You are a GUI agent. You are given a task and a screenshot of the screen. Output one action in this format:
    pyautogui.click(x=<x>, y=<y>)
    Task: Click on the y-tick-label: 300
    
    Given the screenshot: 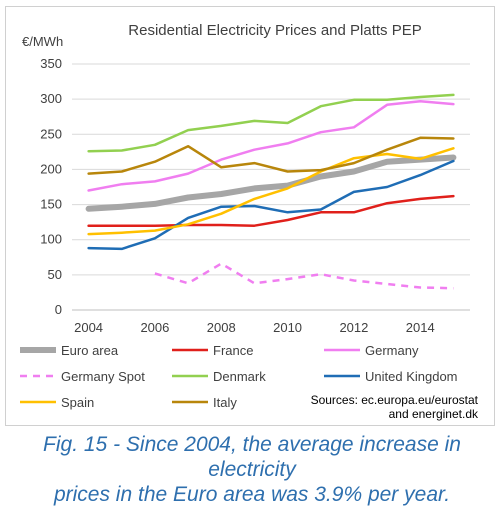 What is the action you would take?
    pyautogui.click(x=51, y=98)
    